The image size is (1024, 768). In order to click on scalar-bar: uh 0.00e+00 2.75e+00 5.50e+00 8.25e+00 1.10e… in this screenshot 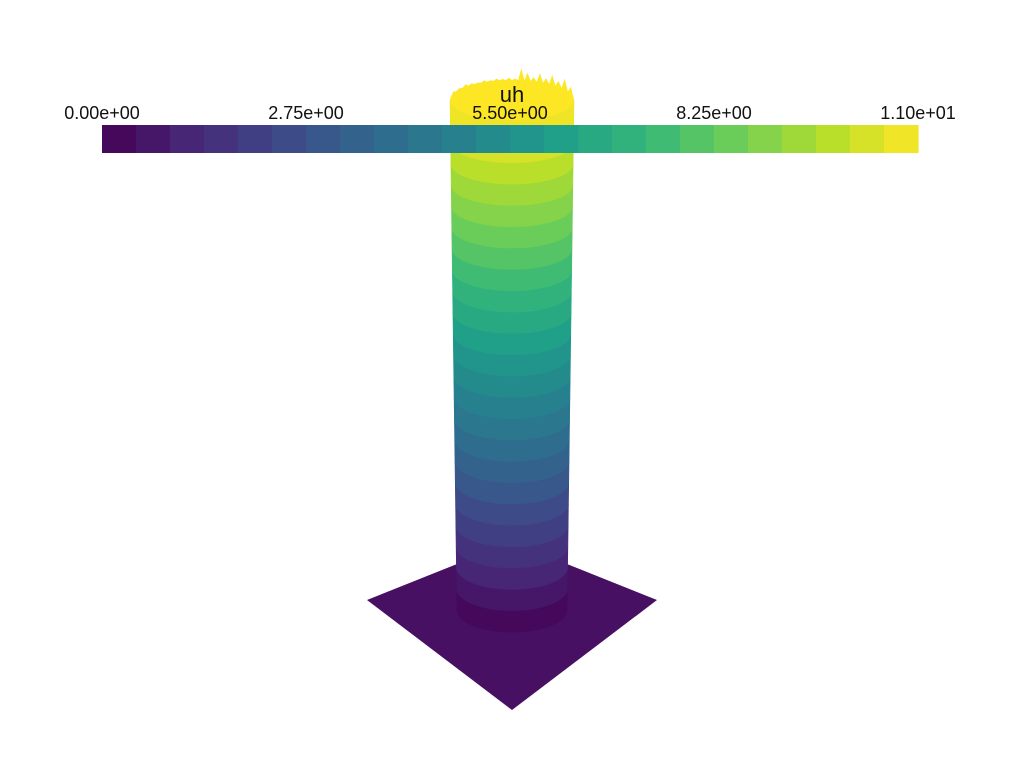, I will do `click(510, 117)`.